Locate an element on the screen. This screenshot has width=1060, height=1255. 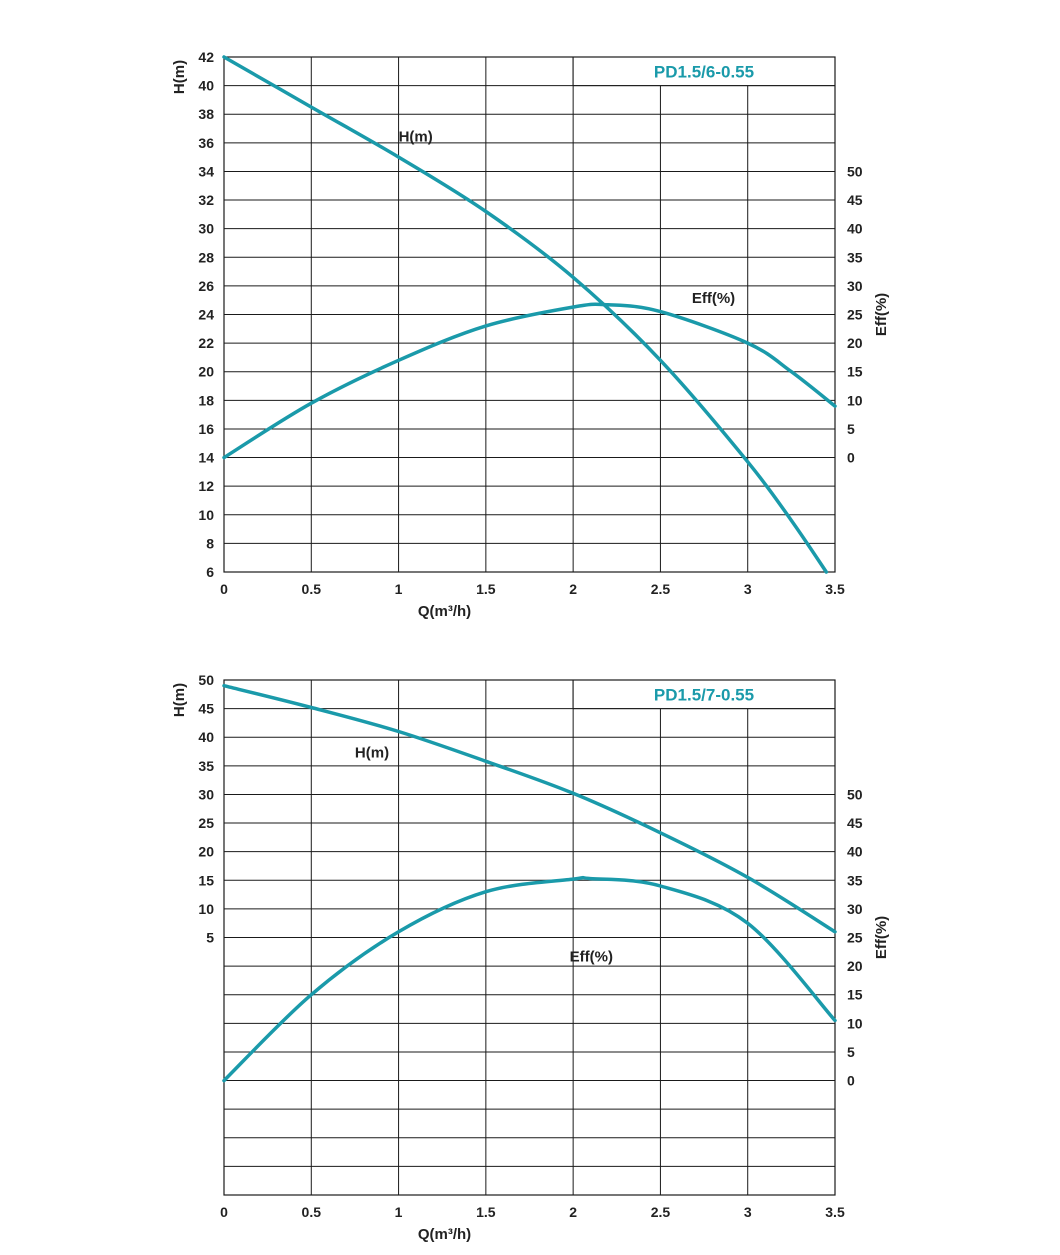
y-tick-label: 42 is located at coordinates (206, 57).